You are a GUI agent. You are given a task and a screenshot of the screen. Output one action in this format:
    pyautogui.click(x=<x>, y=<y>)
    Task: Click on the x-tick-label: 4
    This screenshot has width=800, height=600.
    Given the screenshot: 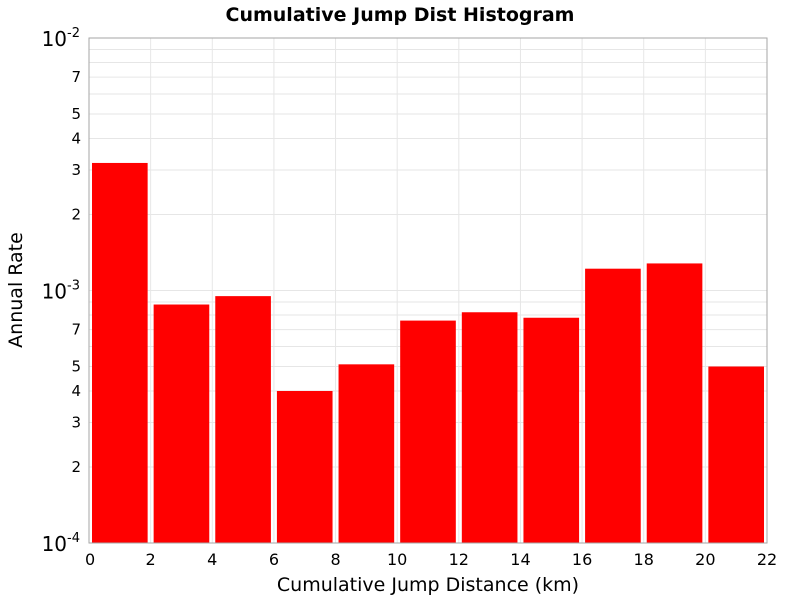 What is the action you would take?
    pyautogui.click(x=212, y=559)
    